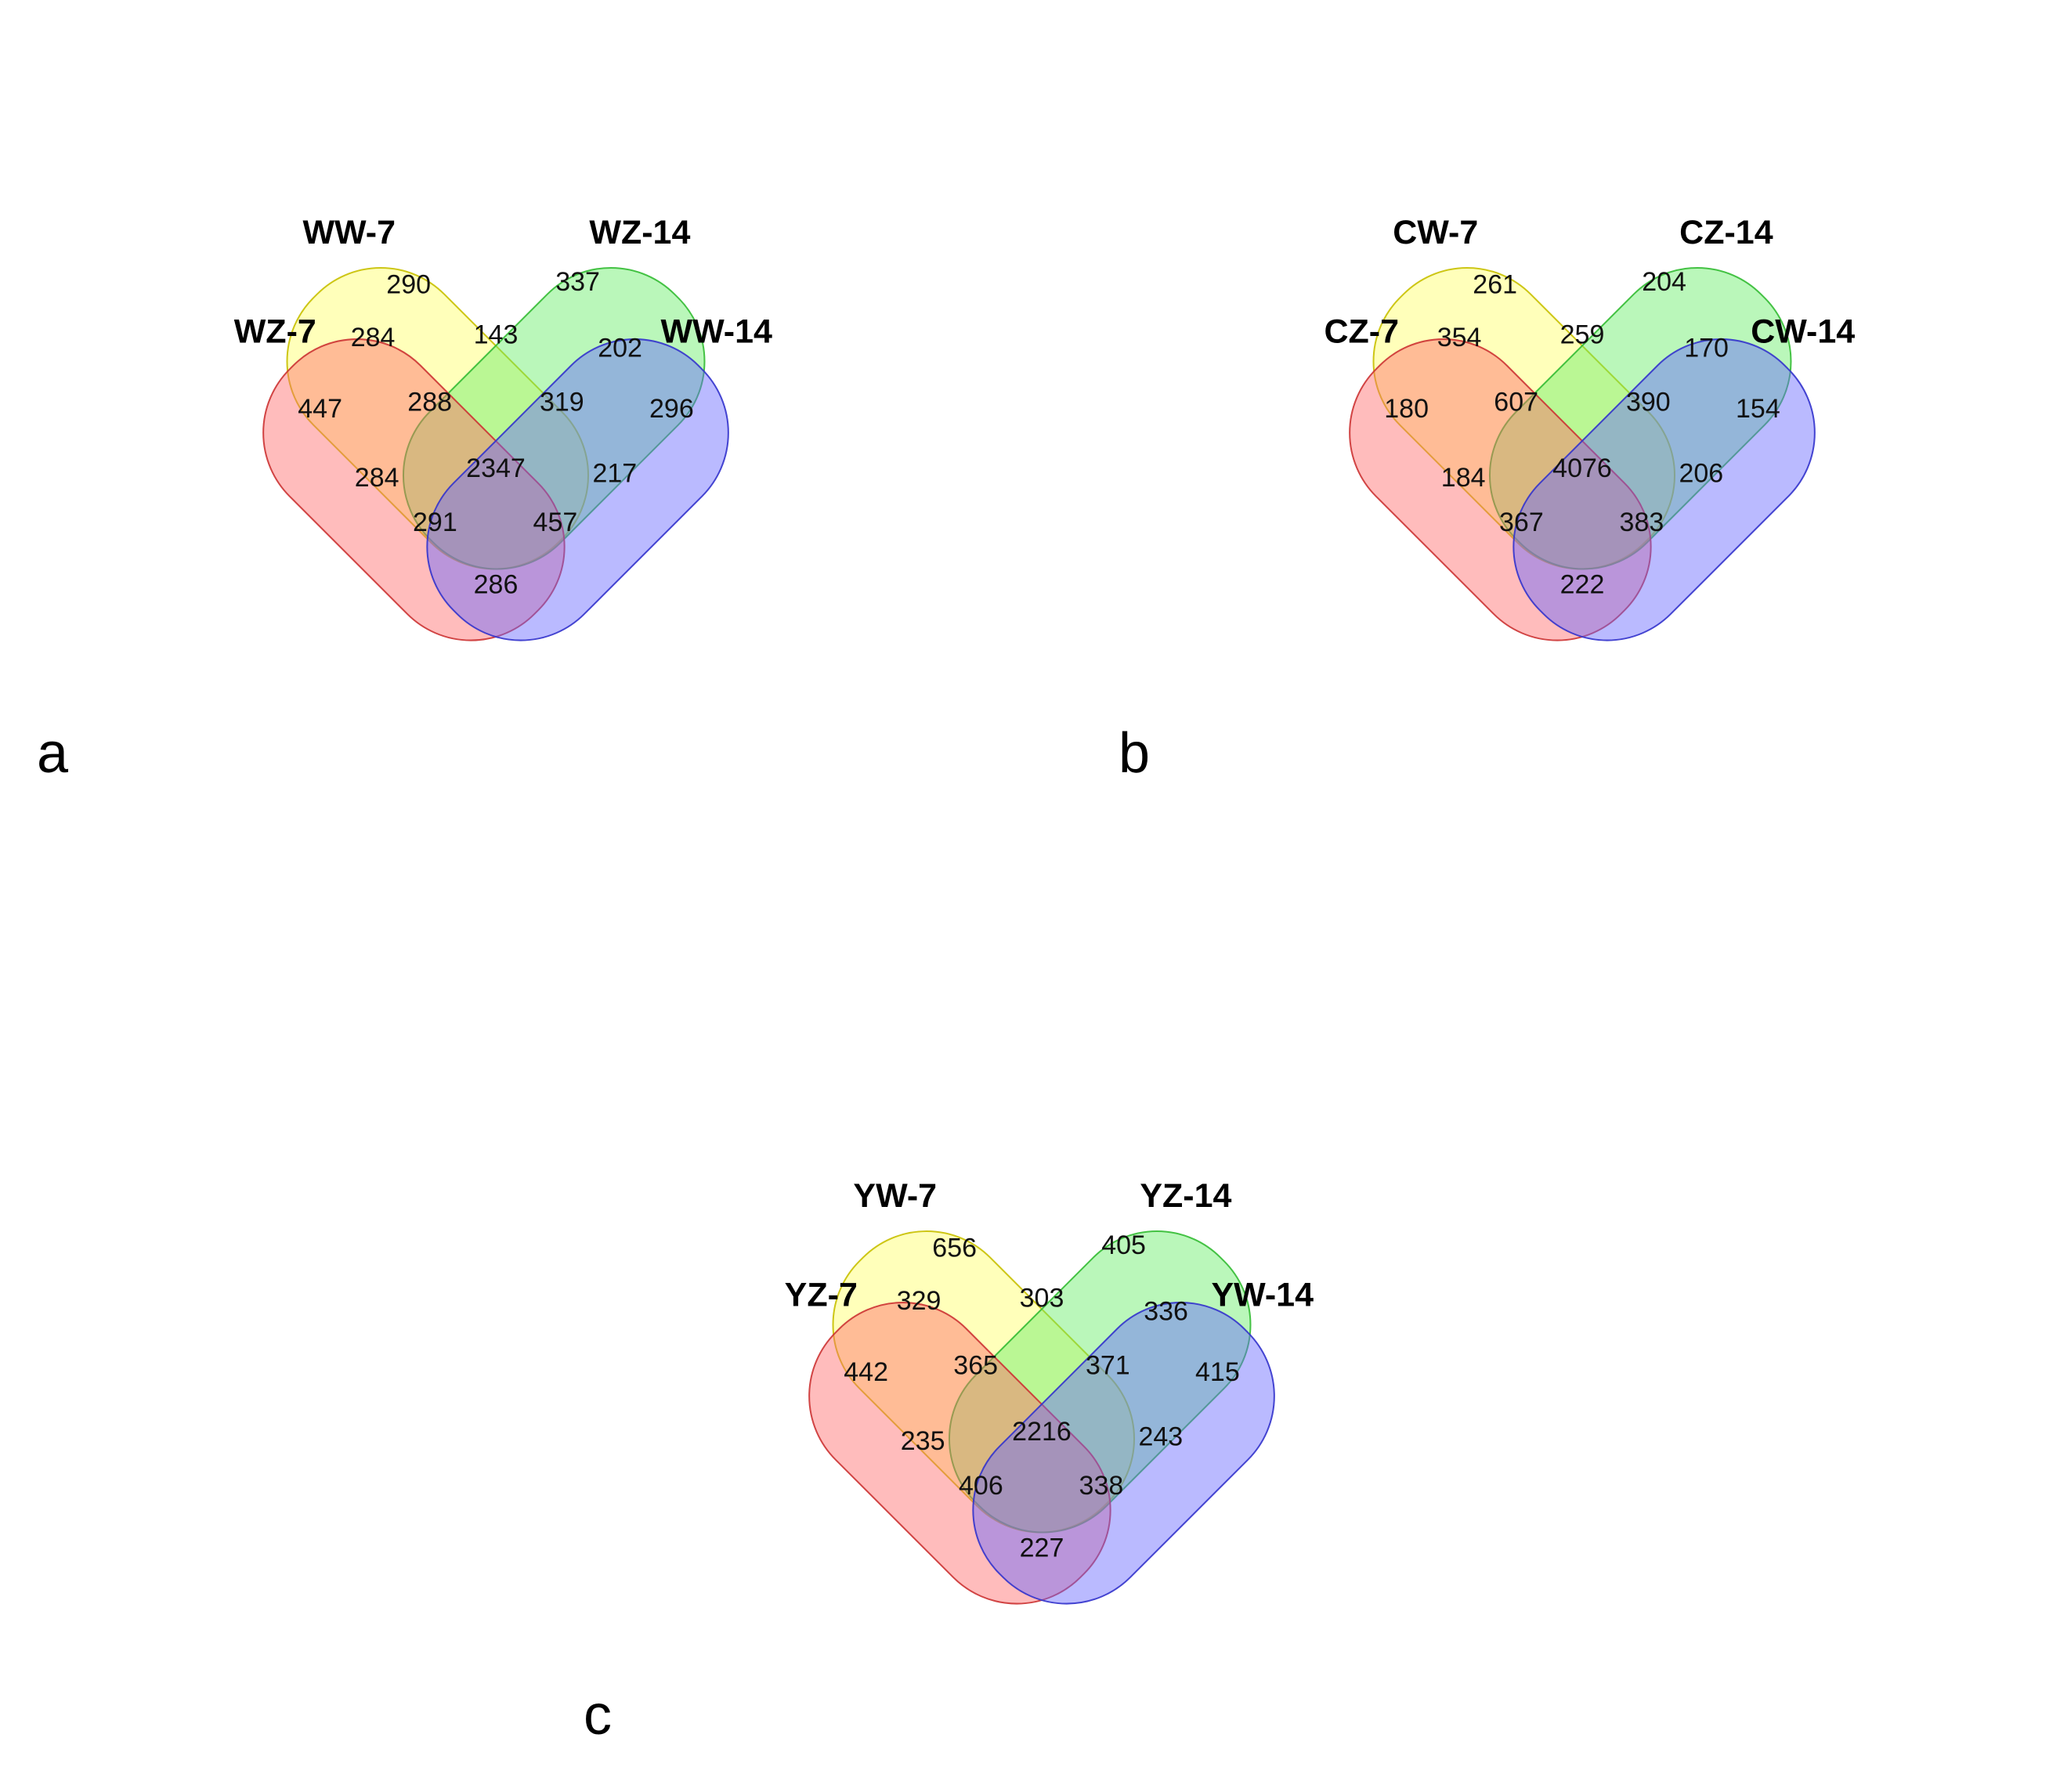 The width and height of the screenshot is (2060, 1792). I want to click on region-count-only-1: 180, so click(1407, 409).